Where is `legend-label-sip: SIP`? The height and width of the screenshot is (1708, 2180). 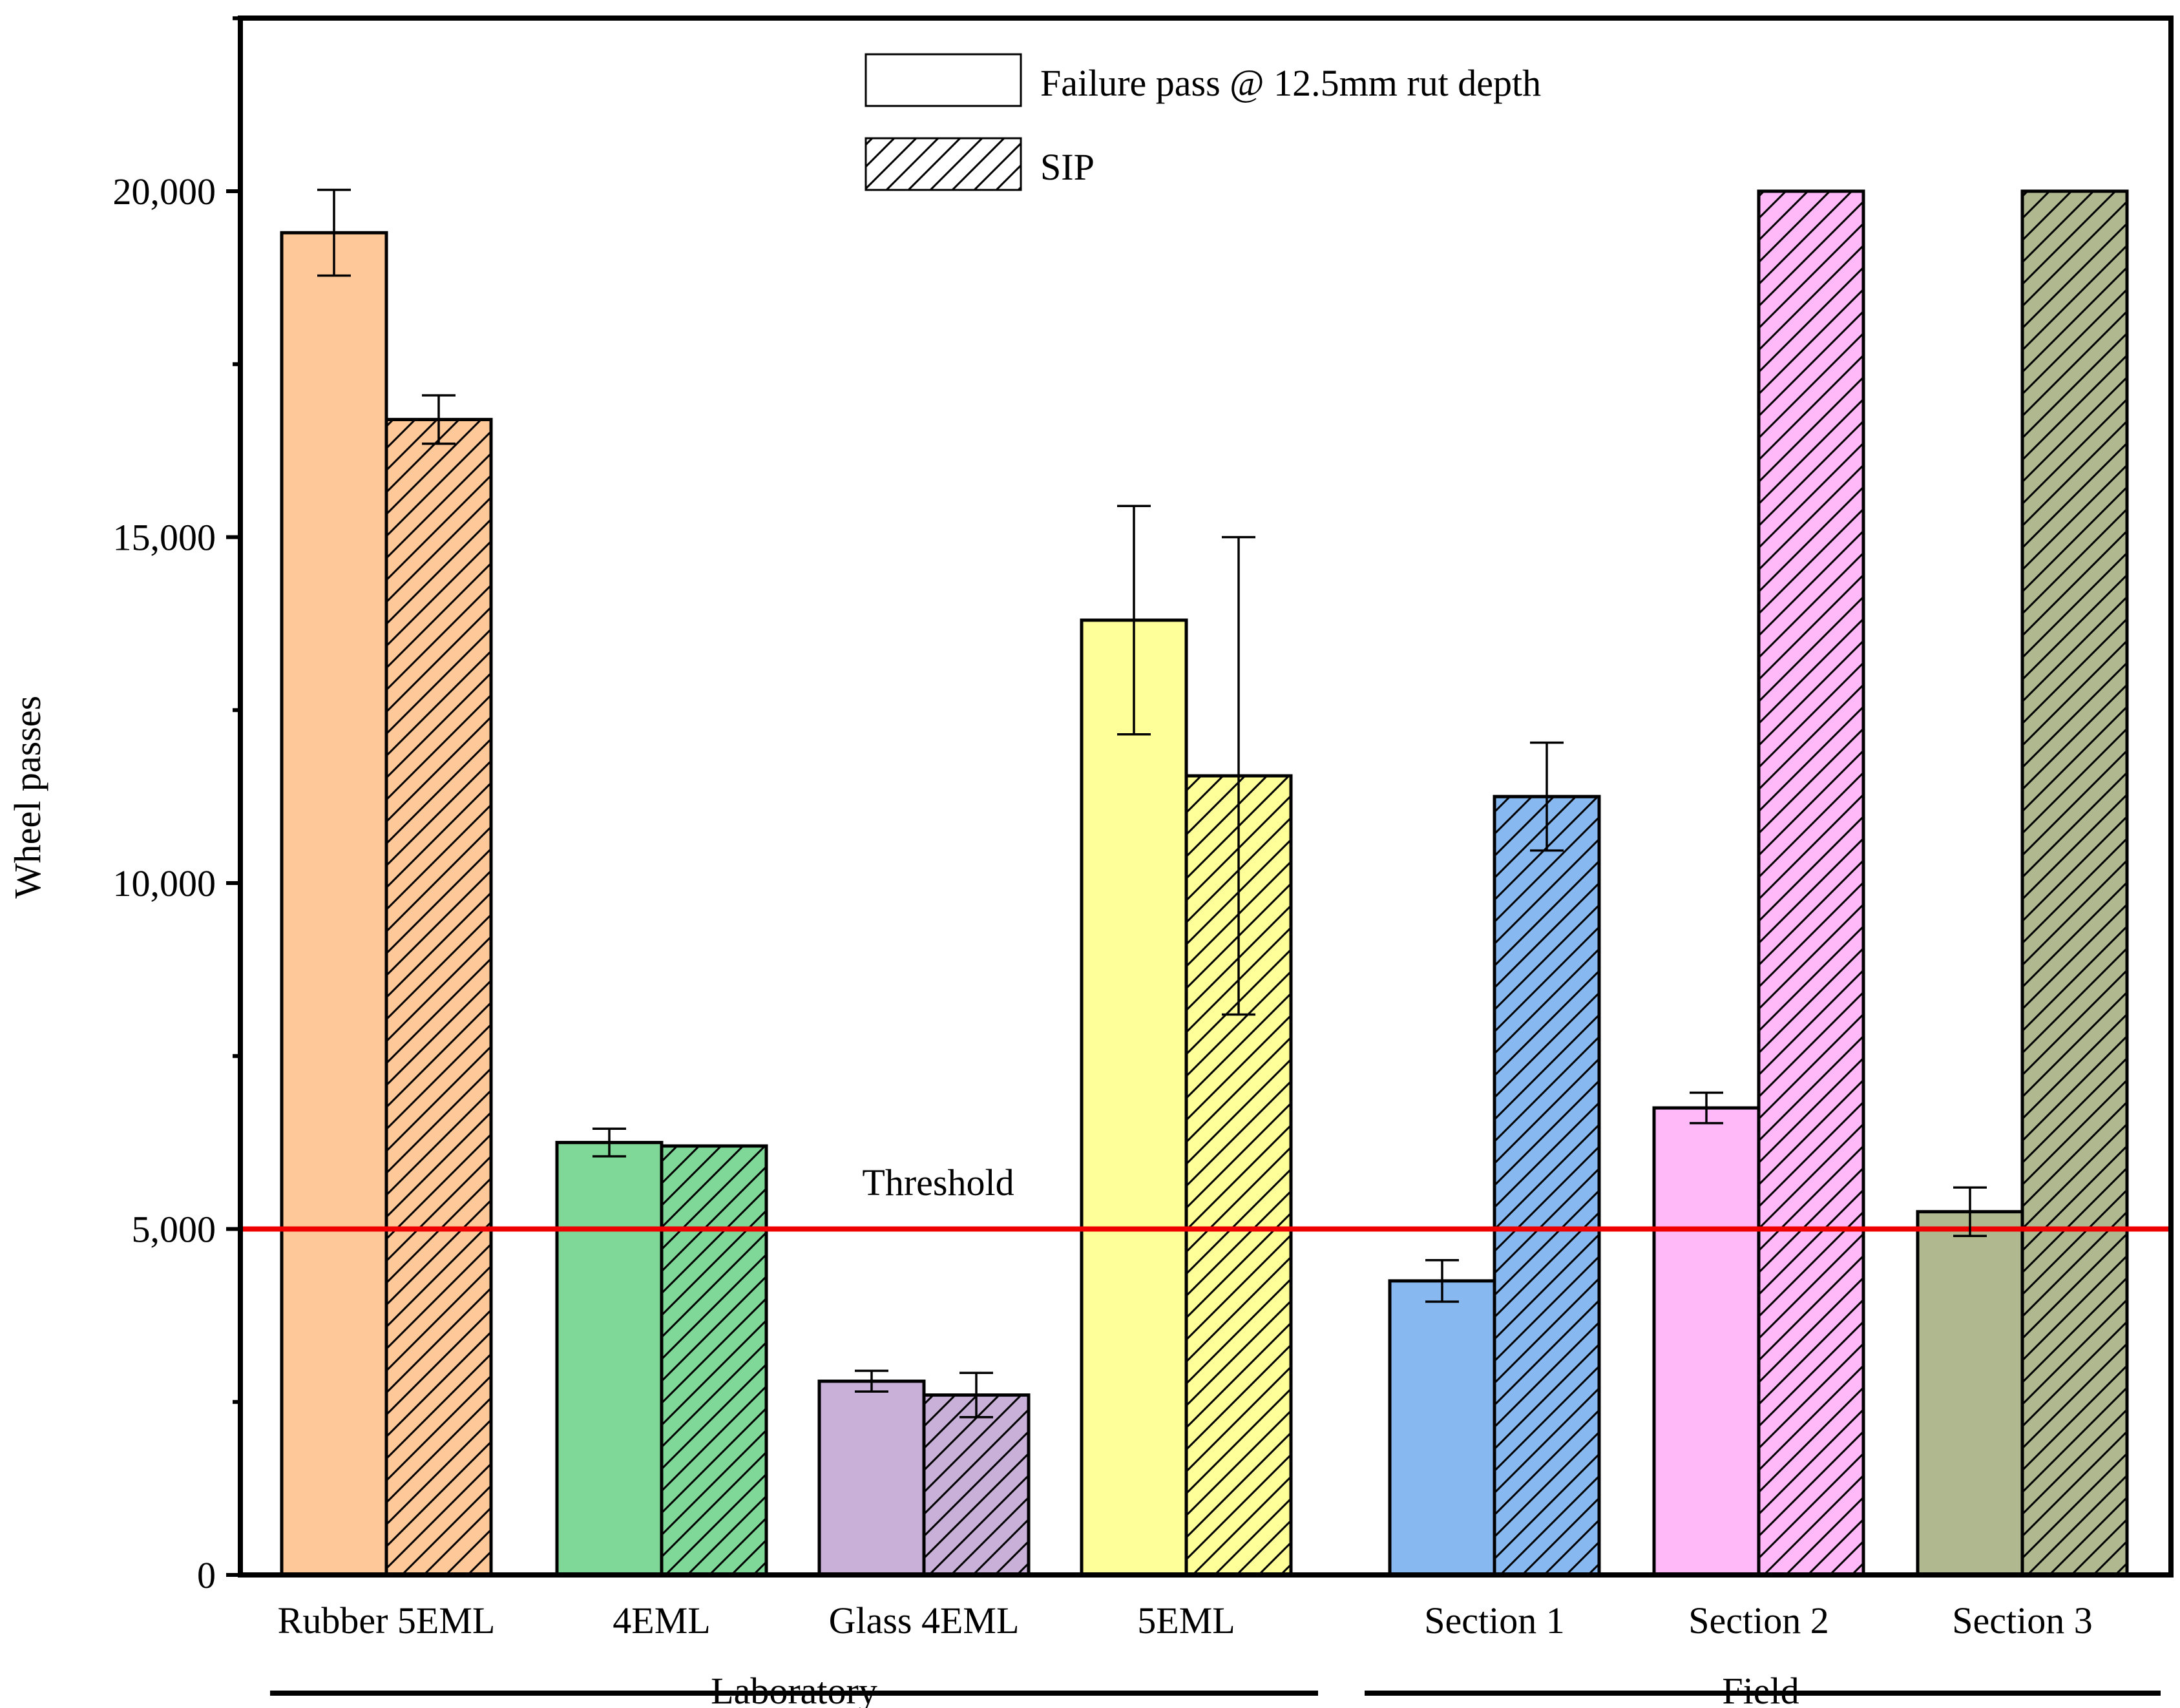
legend-label-sip: SIP is located at coordinates (1067, 167).